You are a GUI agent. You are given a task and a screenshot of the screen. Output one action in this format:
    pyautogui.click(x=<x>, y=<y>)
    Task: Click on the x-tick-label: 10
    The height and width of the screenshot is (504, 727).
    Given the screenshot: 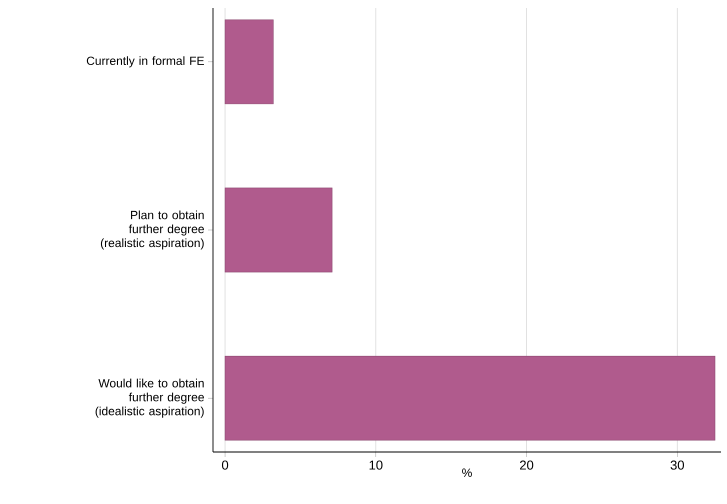 What is the action you would take?
    pyautogui.click(x=376, y=465)
    